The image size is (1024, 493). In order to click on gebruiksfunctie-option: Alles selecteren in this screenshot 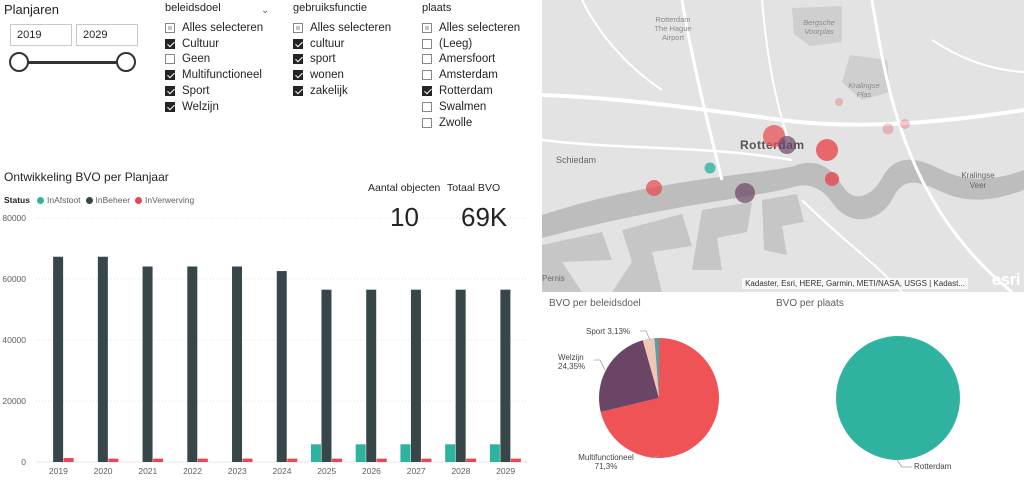, I will do `click(348, 28)`.